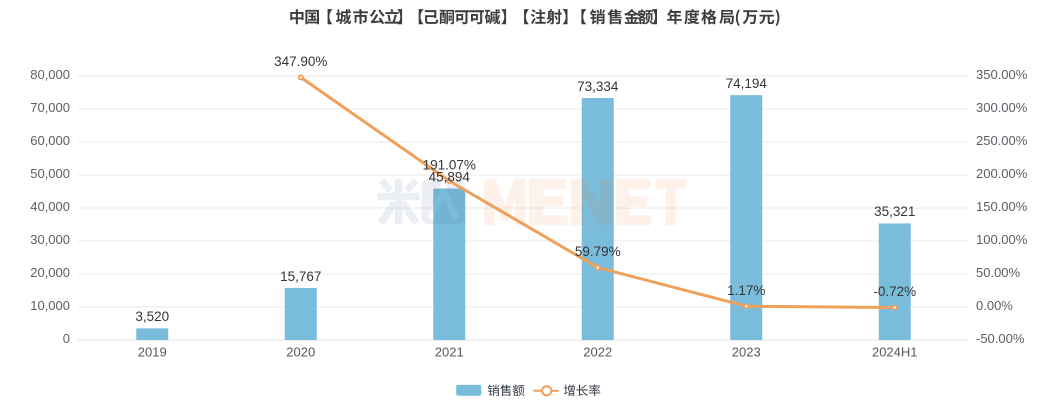  What do you see at coordinates (1002, 239) in the screenshot?
I see `svg-text: 100.00%` at bounding box center [1002, 239].